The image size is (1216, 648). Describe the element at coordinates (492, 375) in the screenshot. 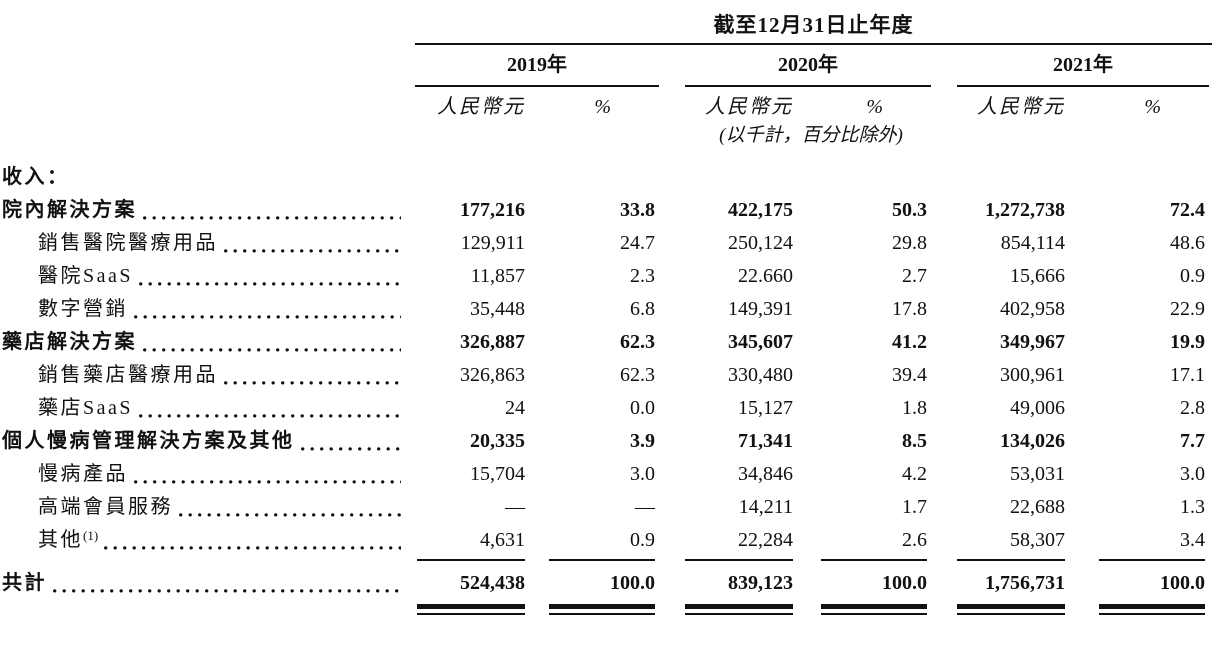

I see `amount-cell: 326,863` at that location.